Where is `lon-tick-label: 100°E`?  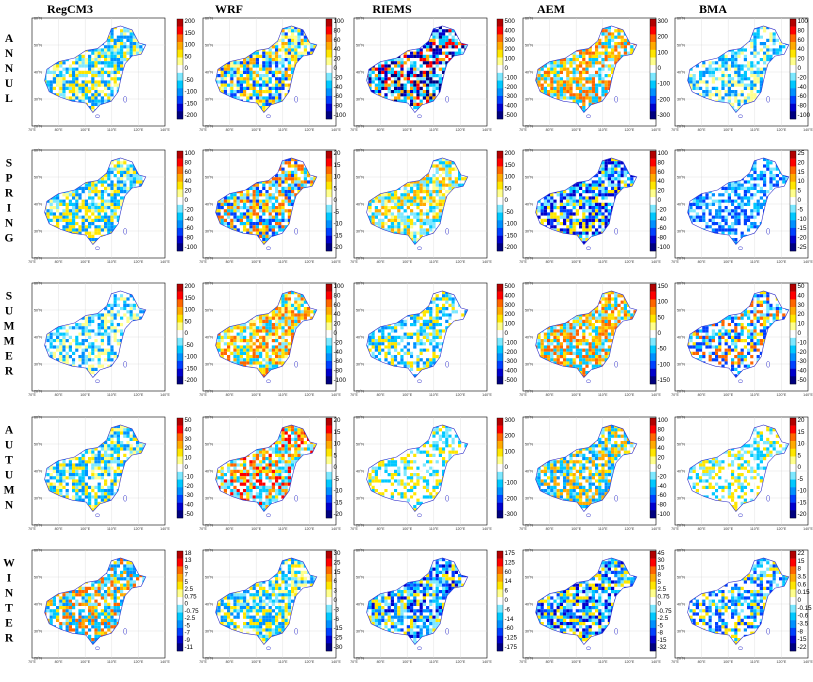 lon-tick-label: 100°E is located at coordinates (256, 130).